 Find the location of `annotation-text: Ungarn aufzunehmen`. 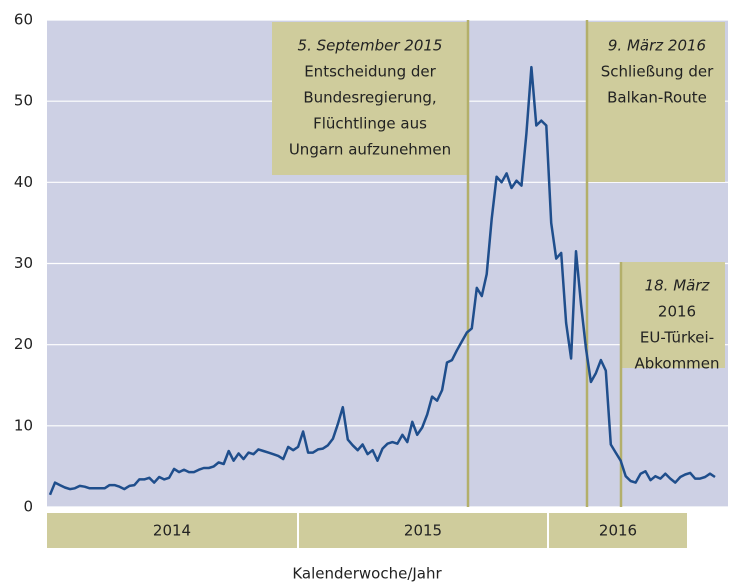

annotation-text: Ungarn aufzunehmen is located at coordinates (370, 150).